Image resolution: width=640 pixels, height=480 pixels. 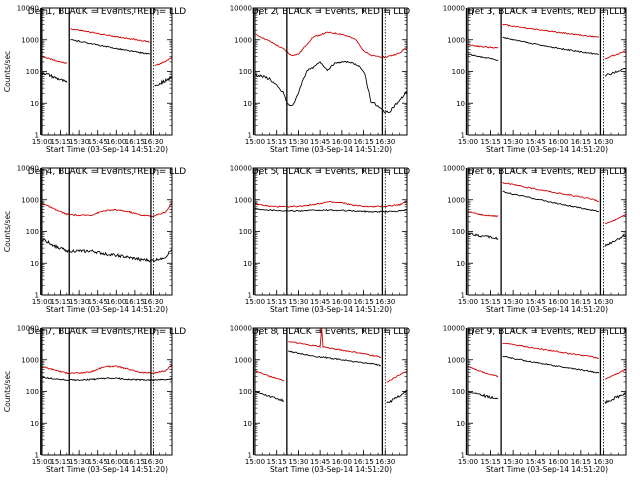 I want to click on panel-title: Det 2, BLACK = Events, RED = LLD, so click(x=331, y=12).